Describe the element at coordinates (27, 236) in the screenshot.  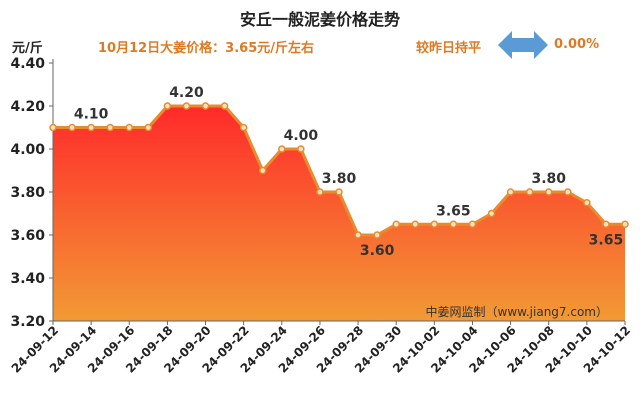
I see `y-tick-label: 3.60` at that location.